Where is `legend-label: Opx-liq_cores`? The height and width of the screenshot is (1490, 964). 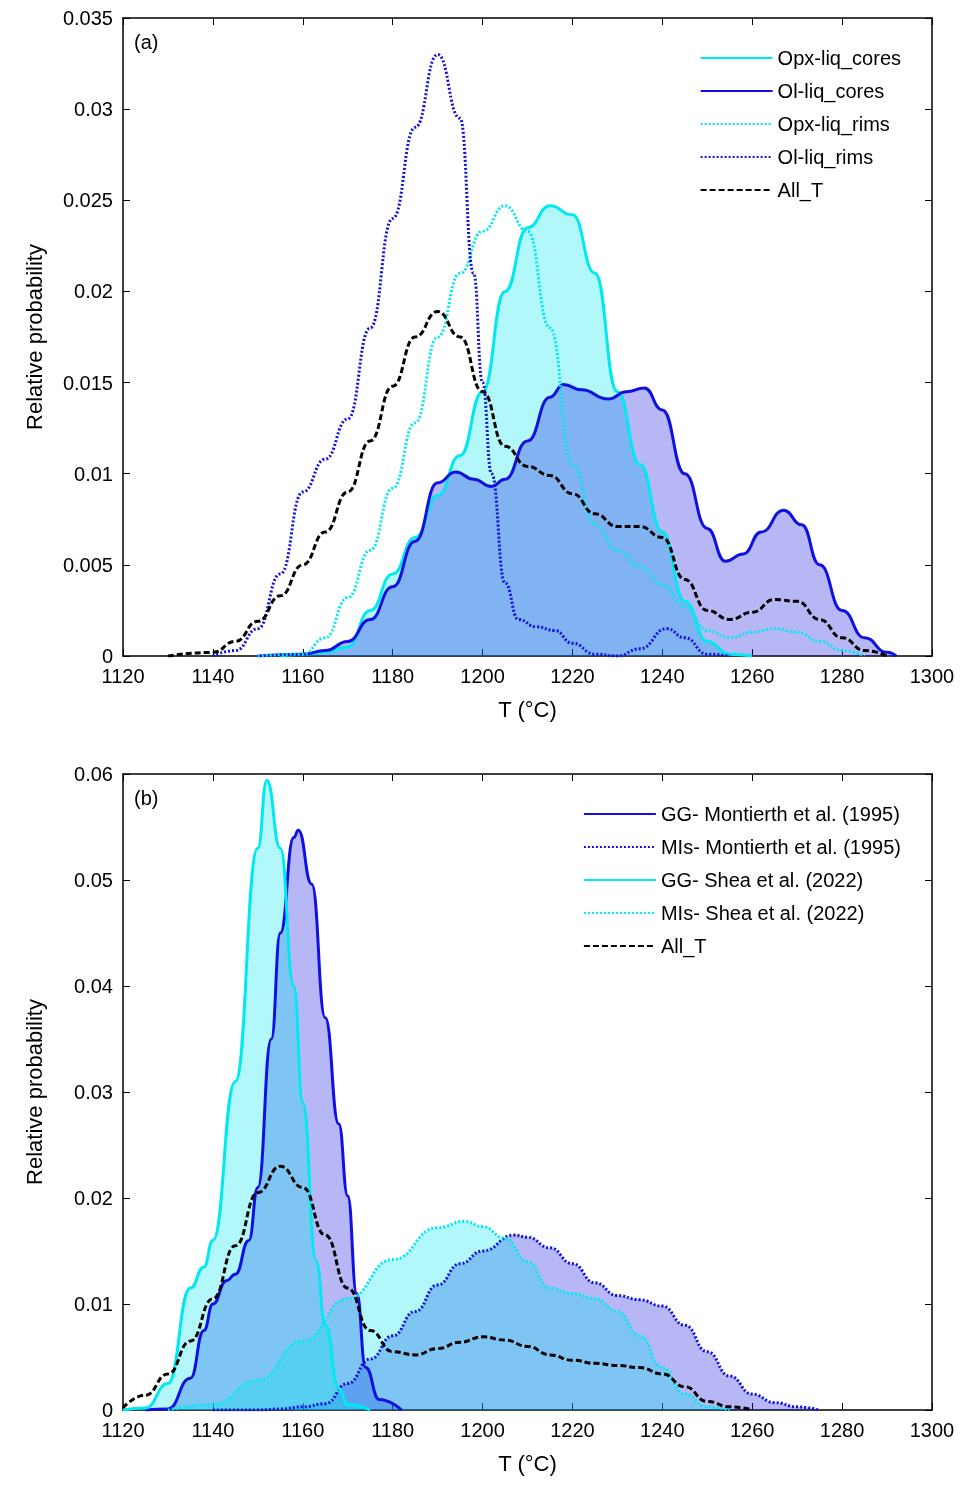
legend-label: Opx-liq_cores is located at coordinates (839, 58).